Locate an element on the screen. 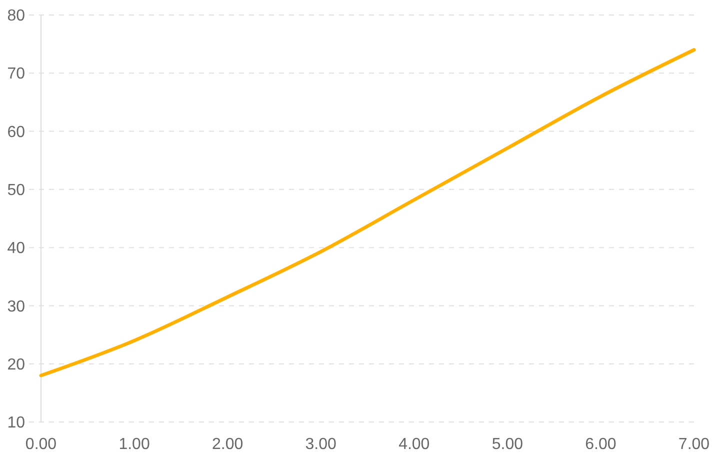  x-tick-label: 6.00 is located at coordinates (600, 444).